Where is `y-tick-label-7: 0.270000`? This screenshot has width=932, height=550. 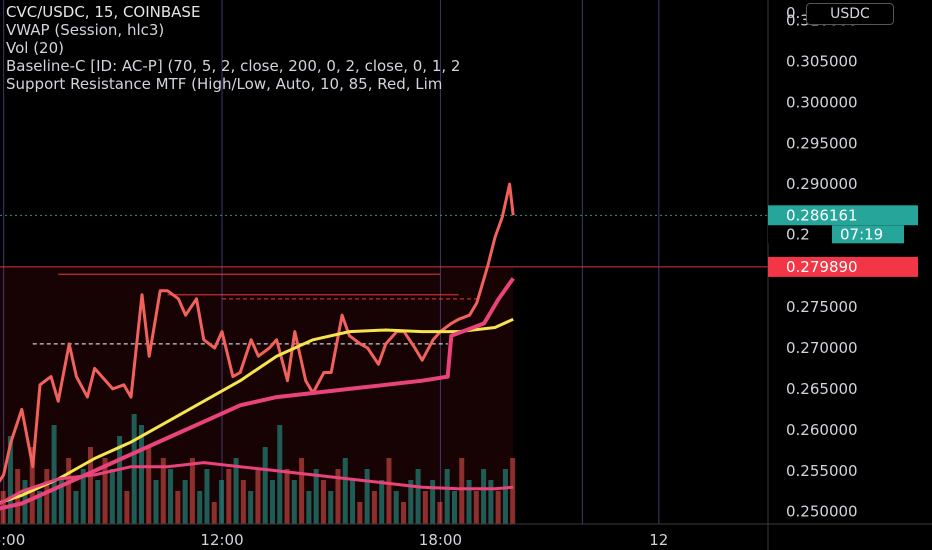
y-tick-label-7: 0.270000 is located at coordinates (822, 348).